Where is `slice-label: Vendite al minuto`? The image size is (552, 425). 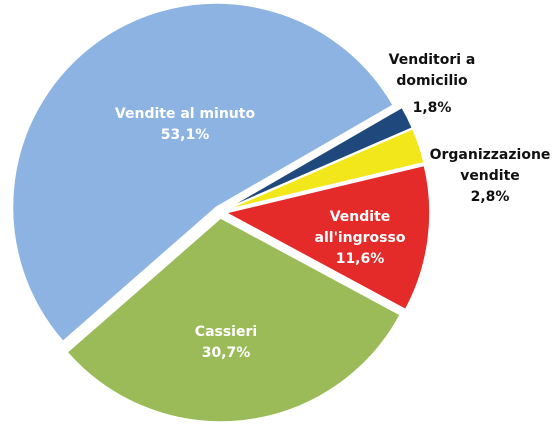
slice-label: Vendite al minuto is located at coordinates (185, 114).